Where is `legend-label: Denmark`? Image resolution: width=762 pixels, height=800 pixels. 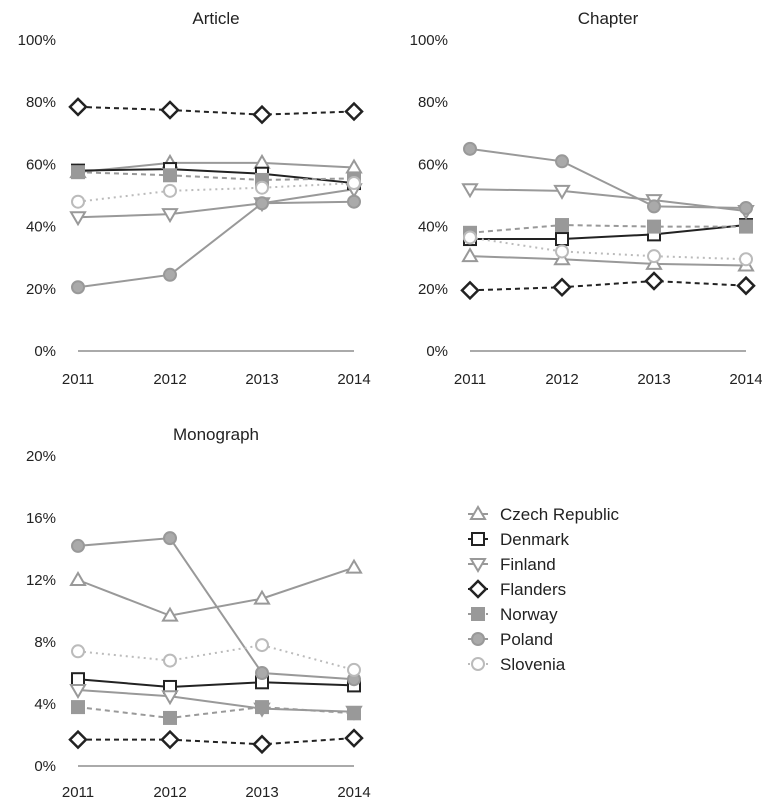
legend-label: Denmark is located at coordinates (534, 539).